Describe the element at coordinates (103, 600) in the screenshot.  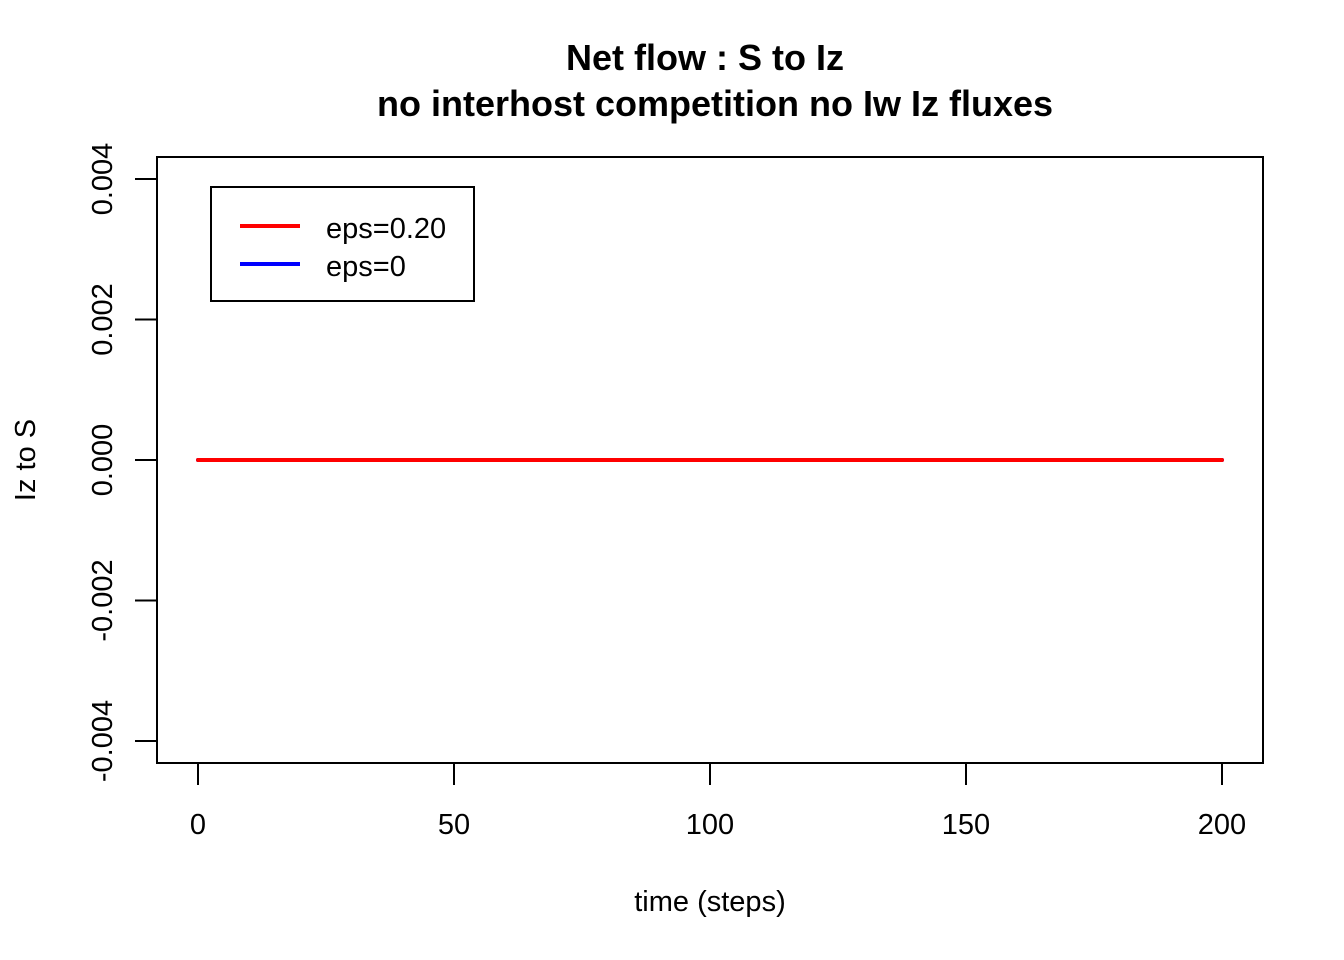
I see `y-tick-label: -0.002` at that location.